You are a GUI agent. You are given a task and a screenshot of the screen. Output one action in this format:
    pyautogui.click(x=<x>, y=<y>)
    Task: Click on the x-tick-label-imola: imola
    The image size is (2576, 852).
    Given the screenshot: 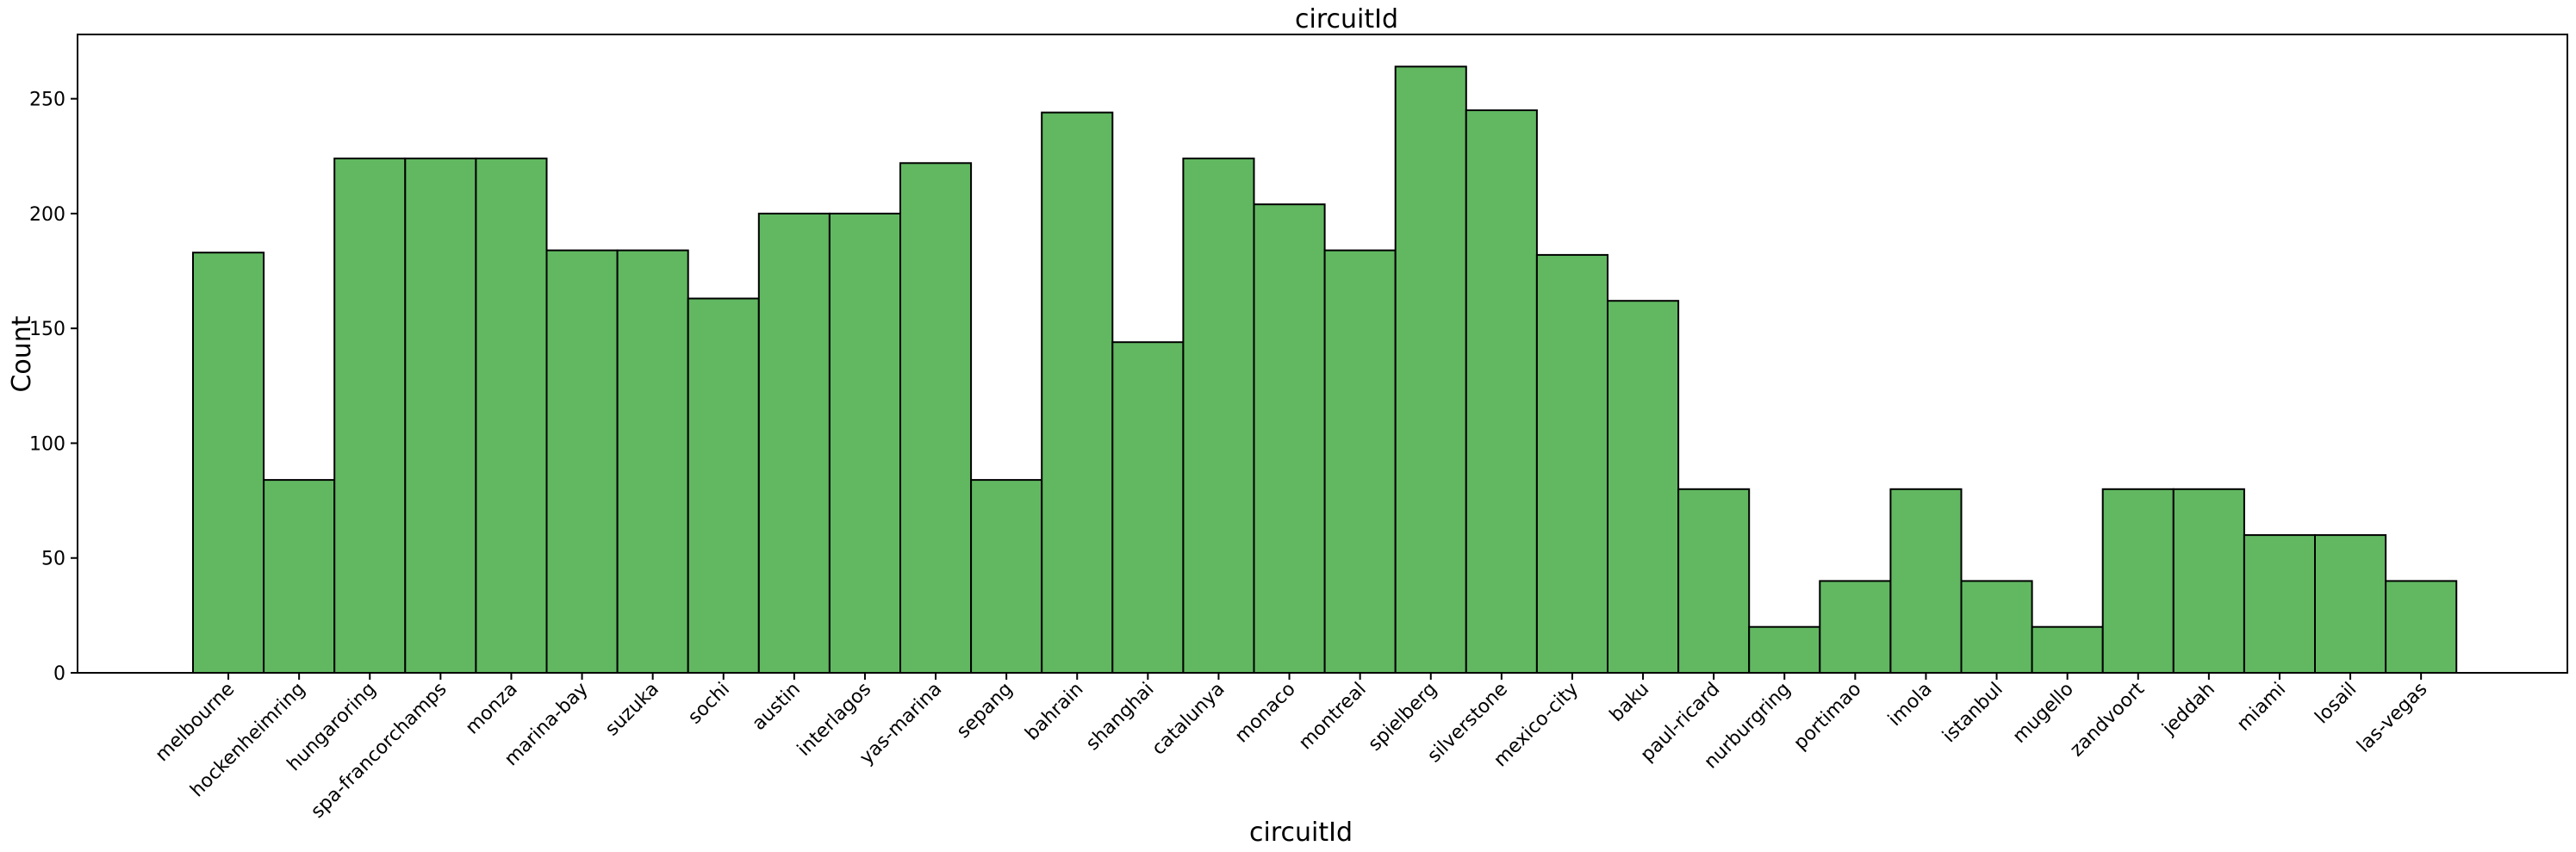 What is the action you would take?
    pyautogui.click(x=1911, y=705)
    